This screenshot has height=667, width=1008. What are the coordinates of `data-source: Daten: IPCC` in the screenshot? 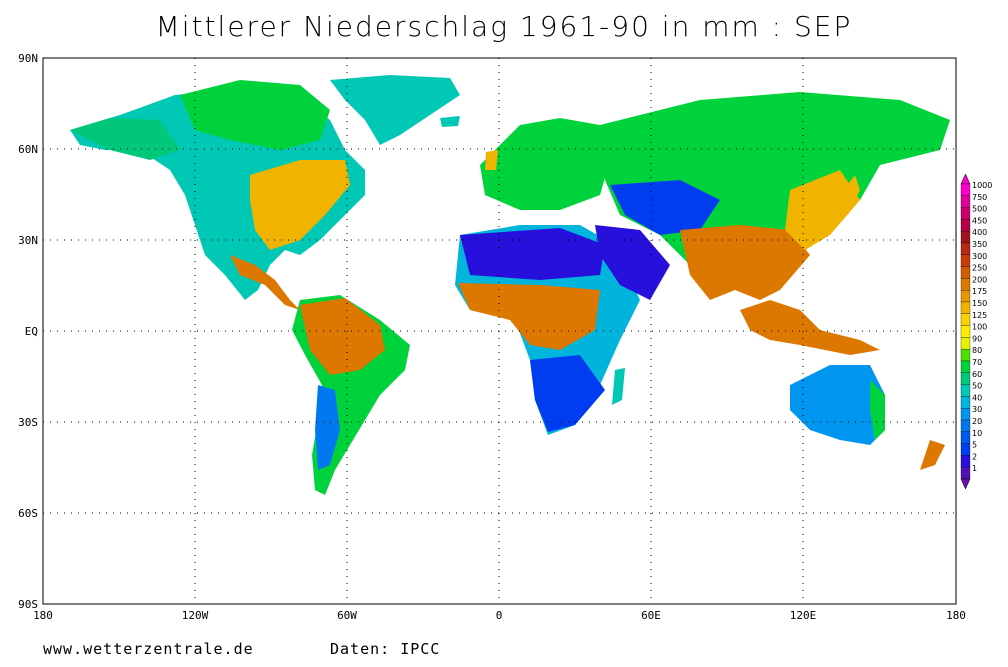 It's located at (385, 649).